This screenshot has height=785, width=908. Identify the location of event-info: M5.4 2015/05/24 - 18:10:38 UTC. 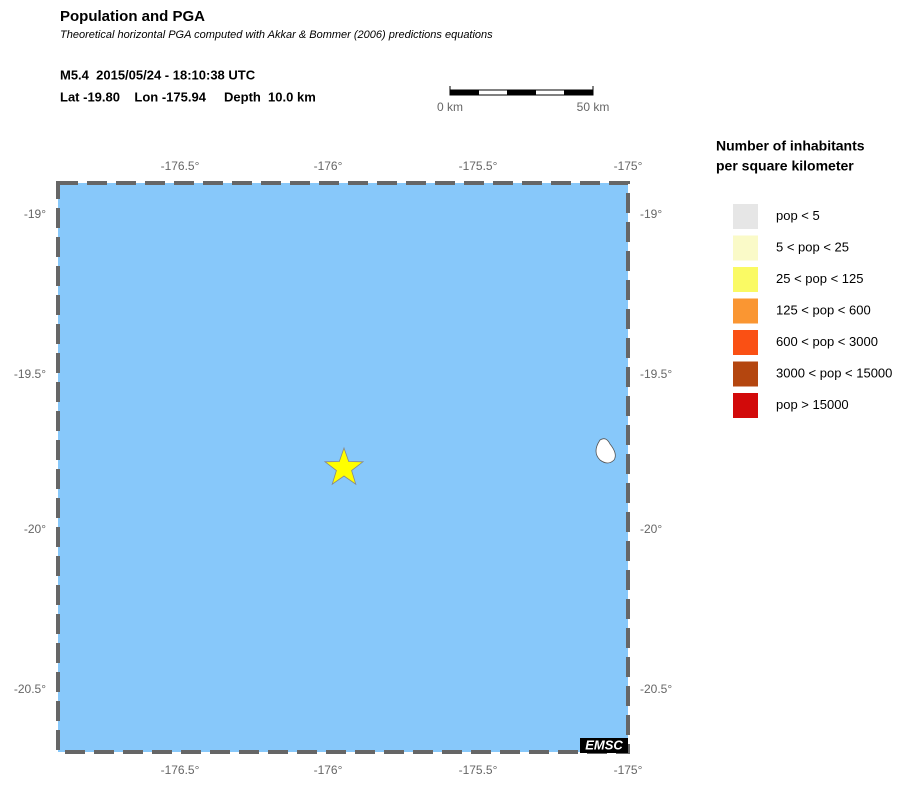
(158, 74).